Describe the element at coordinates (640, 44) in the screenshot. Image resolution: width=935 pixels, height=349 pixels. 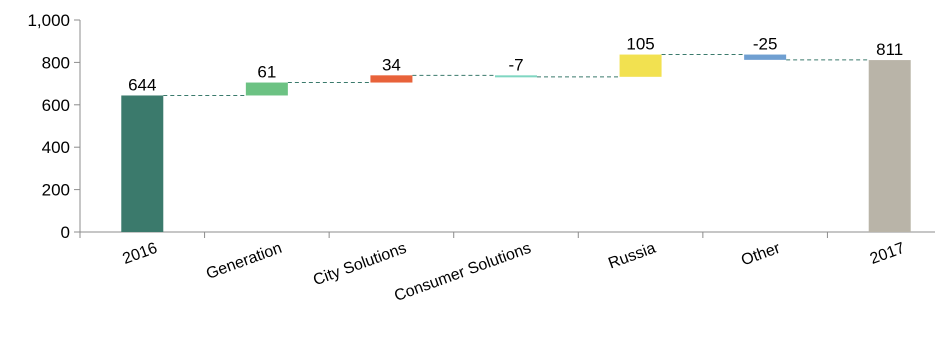
I see `data-label: 105` at that location.